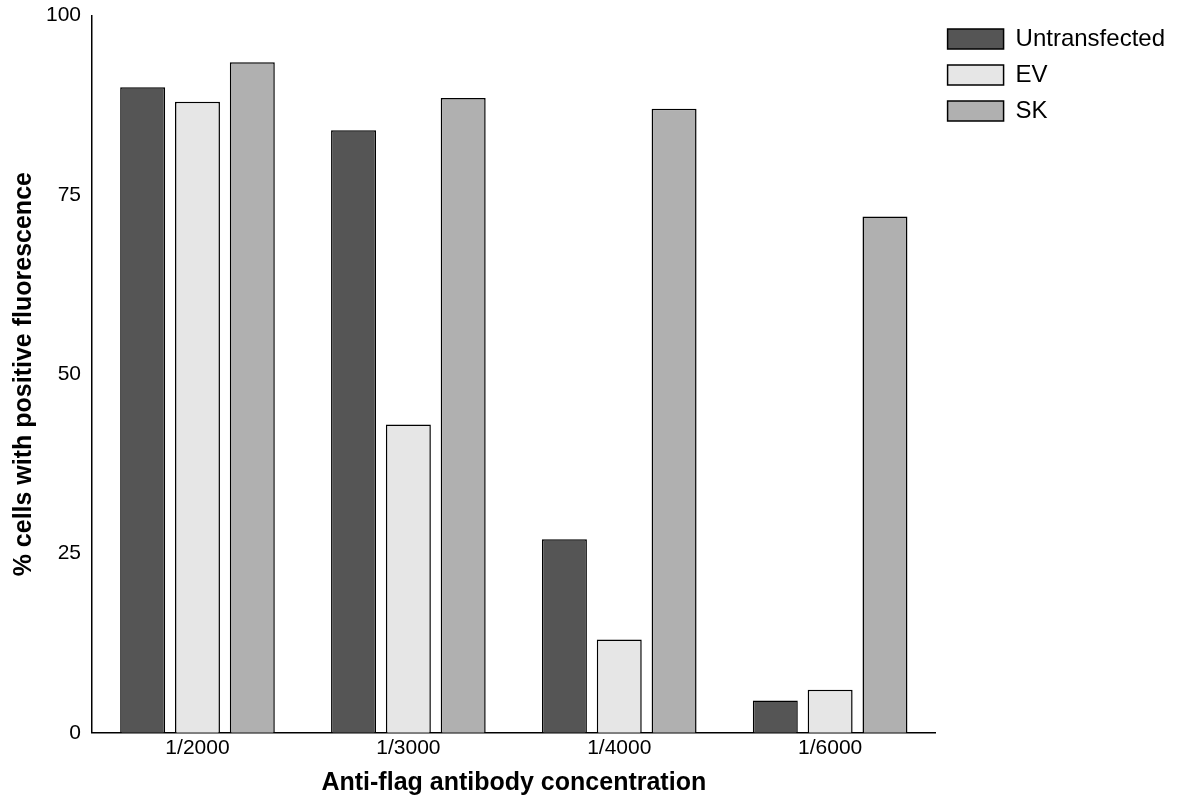 The width and height of the screenshot is (1180, 807). What do you see at coordinates (514, 780) in the screenshot?
I see `x-axis-title: Anti-flag antibody concentration` at bounding box center [514, 780].